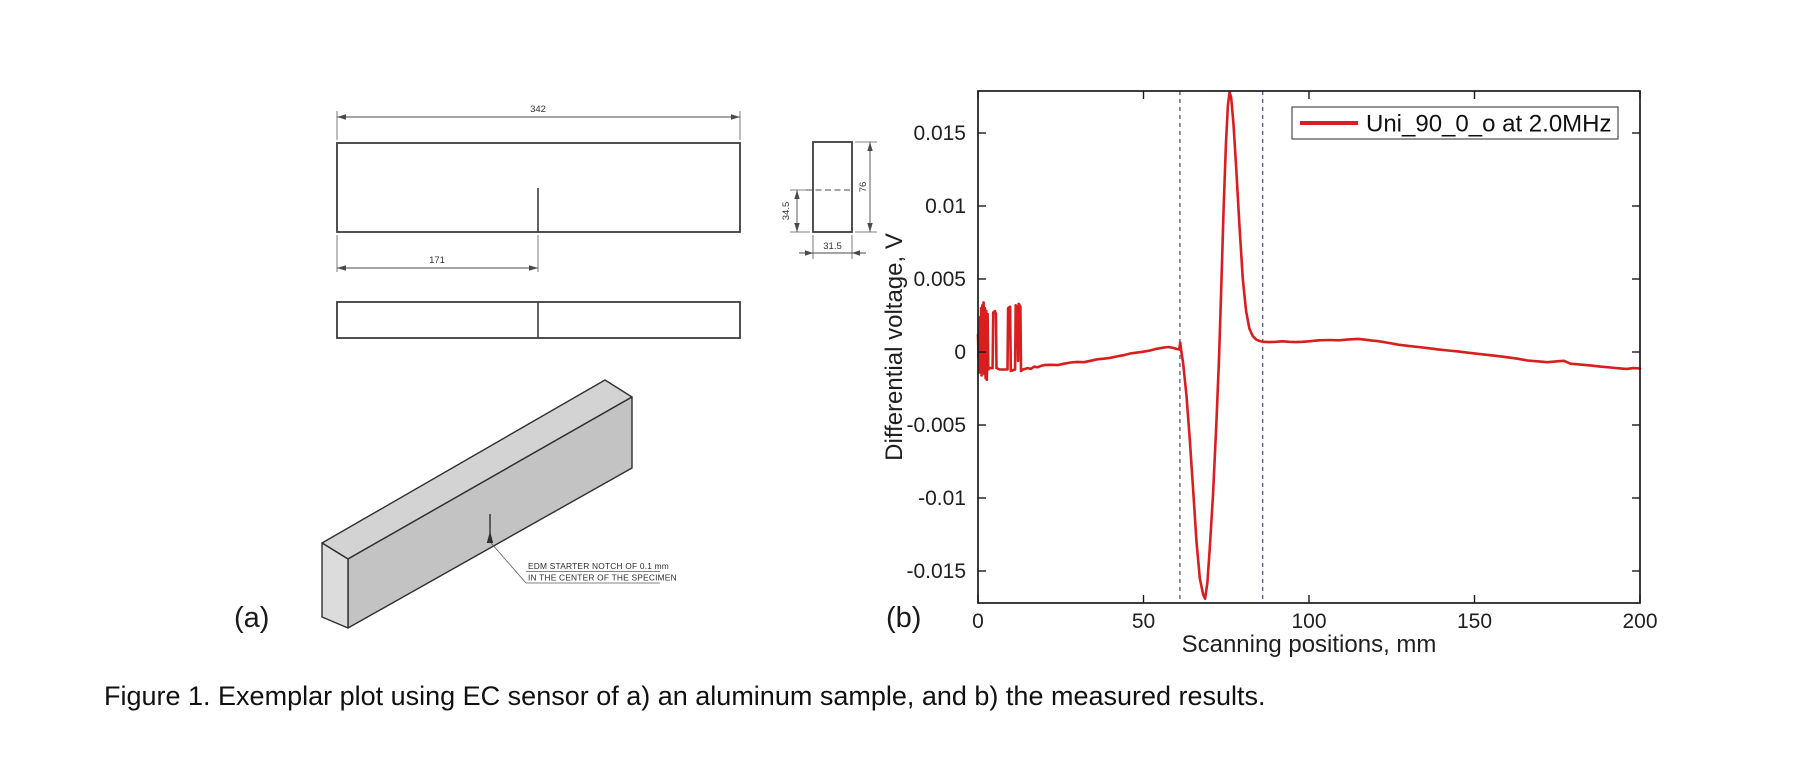 The height and width of the screenshot is (767, 1814). I want to click on y-tick-label: -0.01, so click(942, 498).